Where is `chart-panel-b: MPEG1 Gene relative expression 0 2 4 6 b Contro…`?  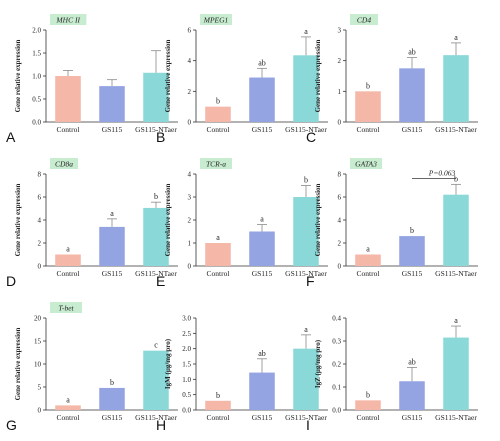
chart-panel-b: MPEG1 Gene relative expression 0 2 4 6 b Contro… is located at coordinates (242, 79).